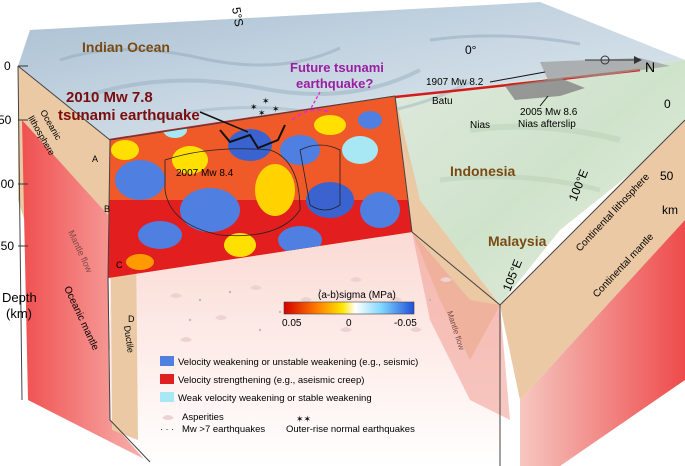  What do you see at coordinates (605, 69) in the screenshot?
I see `rupture-1907-patch` at bounding box center [605, 69].